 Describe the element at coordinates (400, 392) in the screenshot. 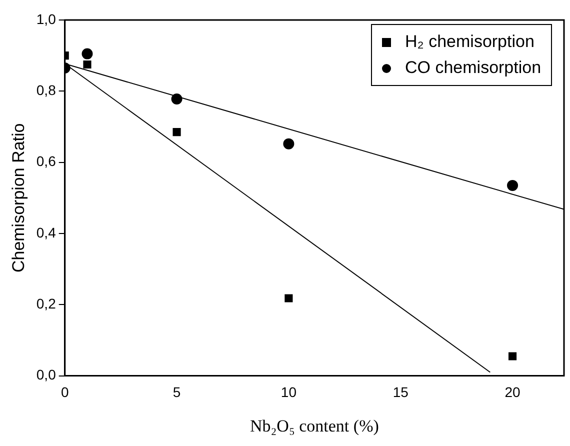

I see `x-tick-label: 15` at that location.